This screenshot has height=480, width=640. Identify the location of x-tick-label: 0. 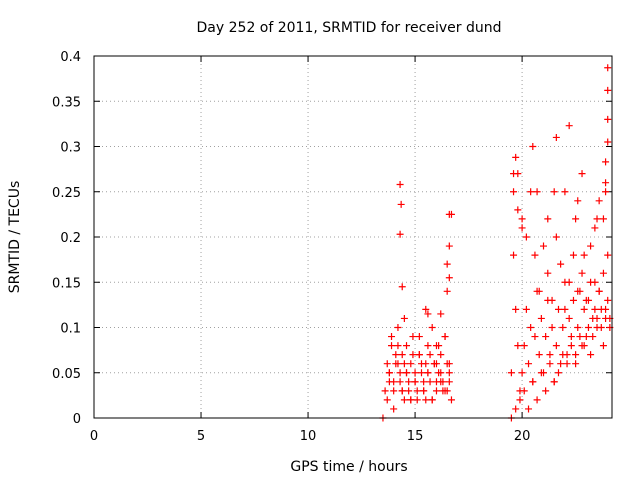
(94, 436).